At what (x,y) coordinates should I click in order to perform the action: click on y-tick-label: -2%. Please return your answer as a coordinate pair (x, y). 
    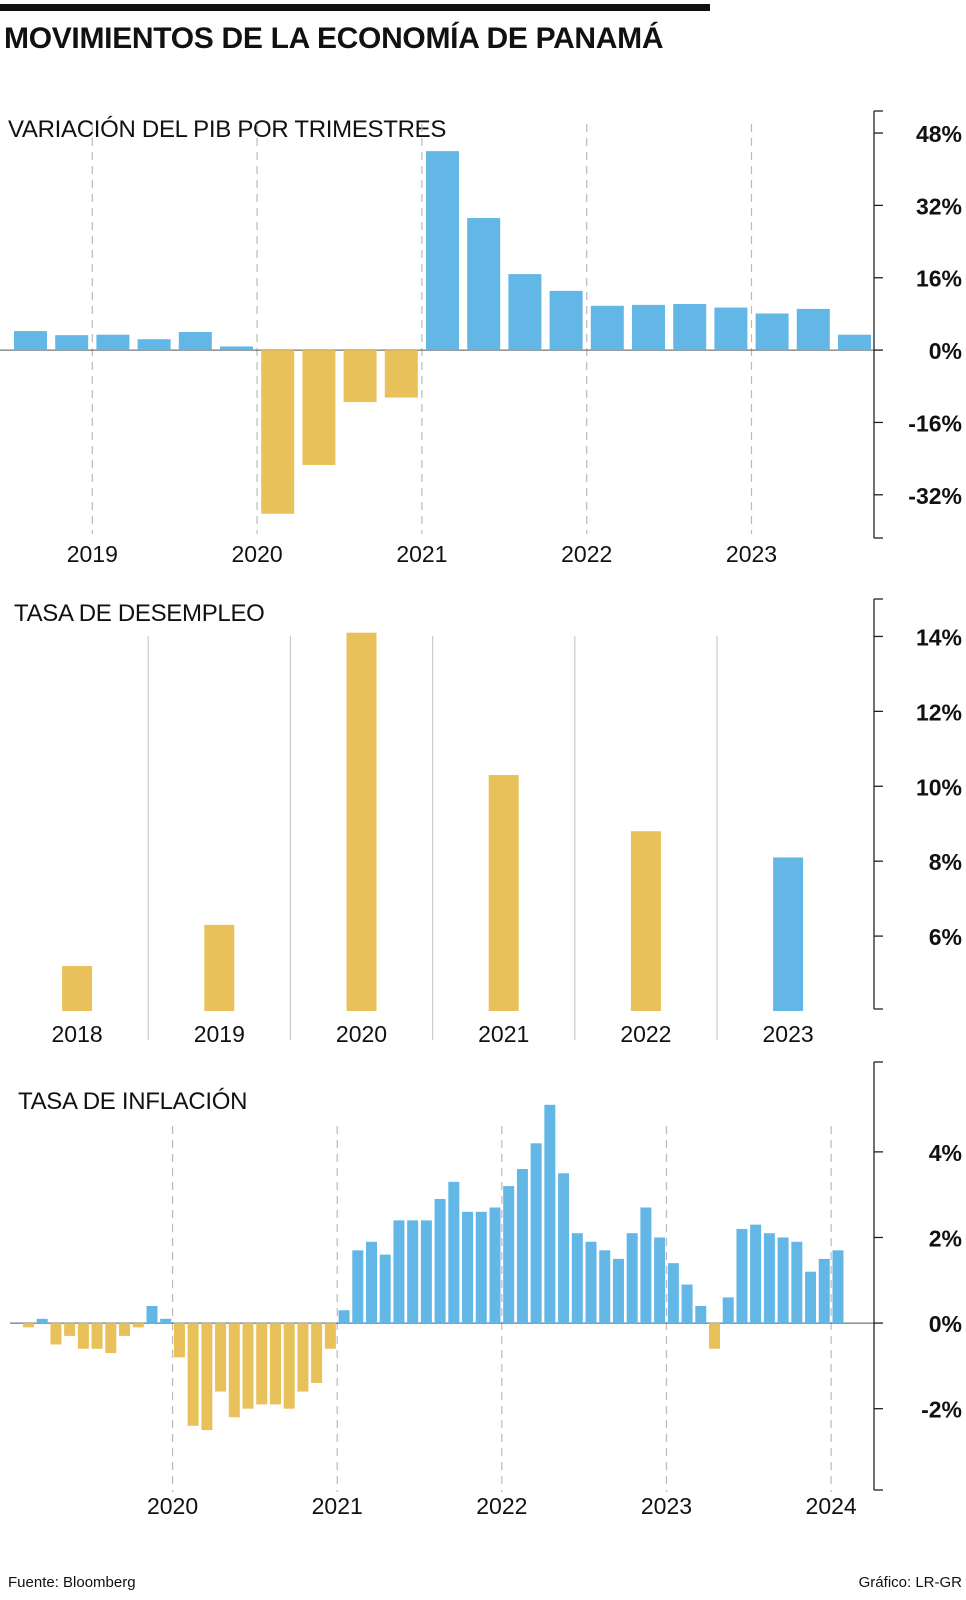
    Looking at the image, I should click on (941, 1410).